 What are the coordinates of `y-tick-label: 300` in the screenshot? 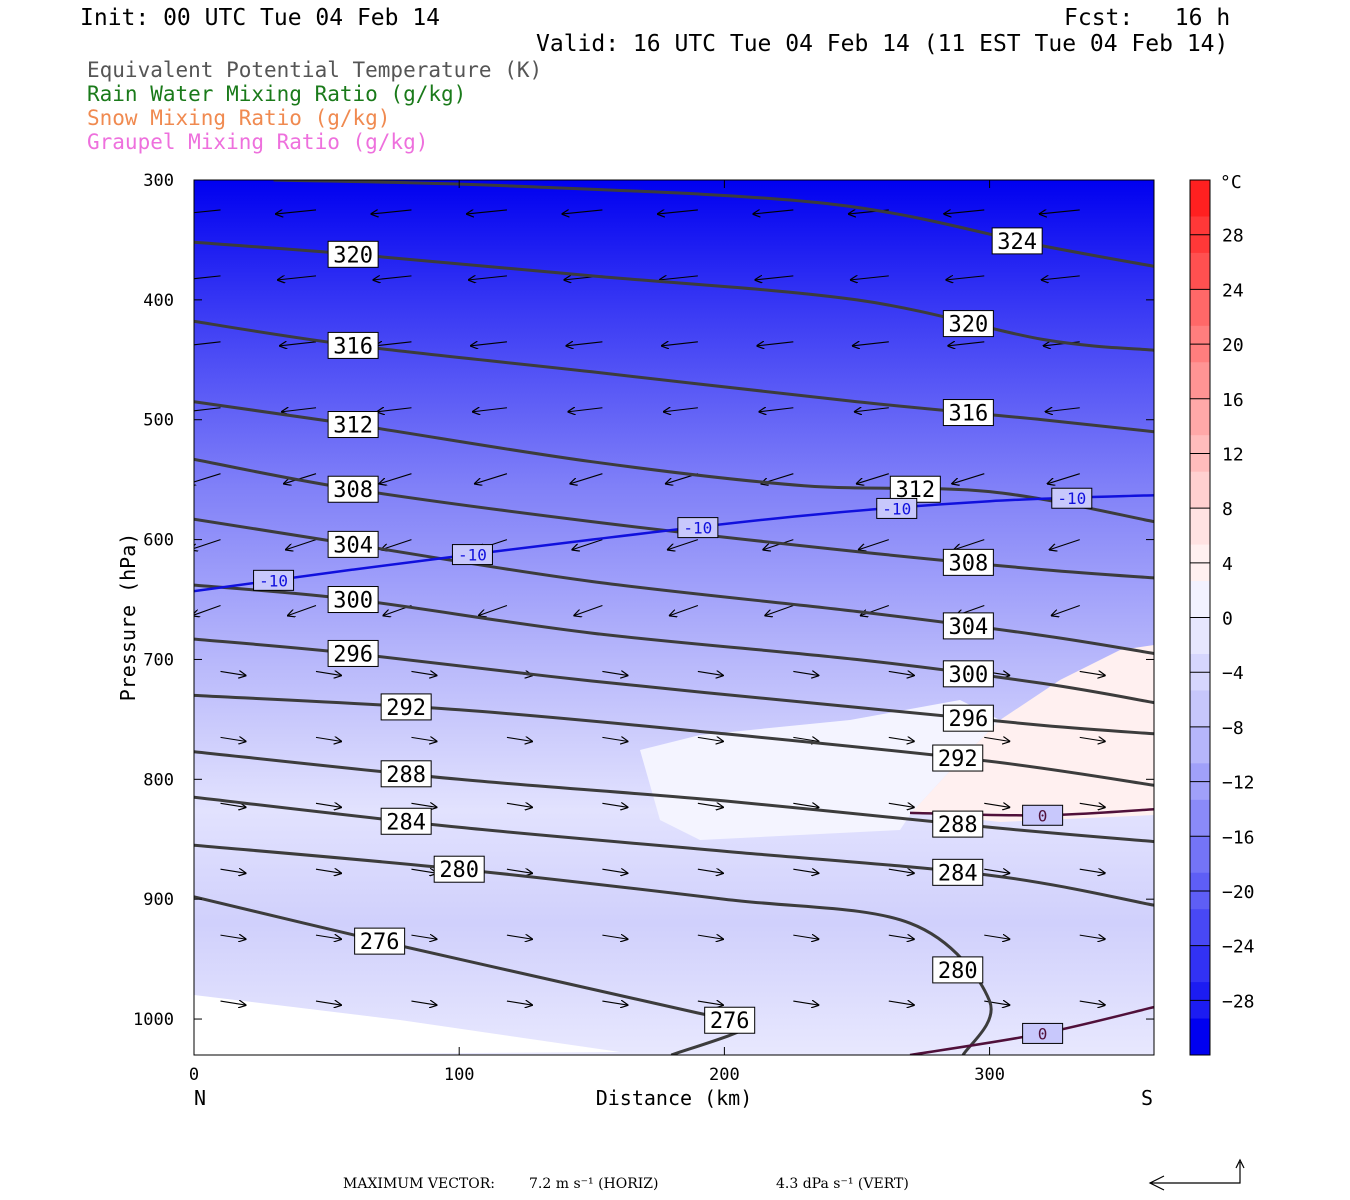 It's located at (158, 181).